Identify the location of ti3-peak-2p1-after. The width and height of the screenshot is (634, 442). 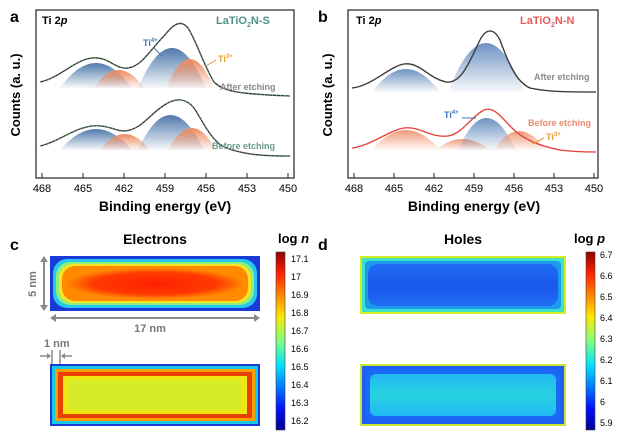
(119, 79).